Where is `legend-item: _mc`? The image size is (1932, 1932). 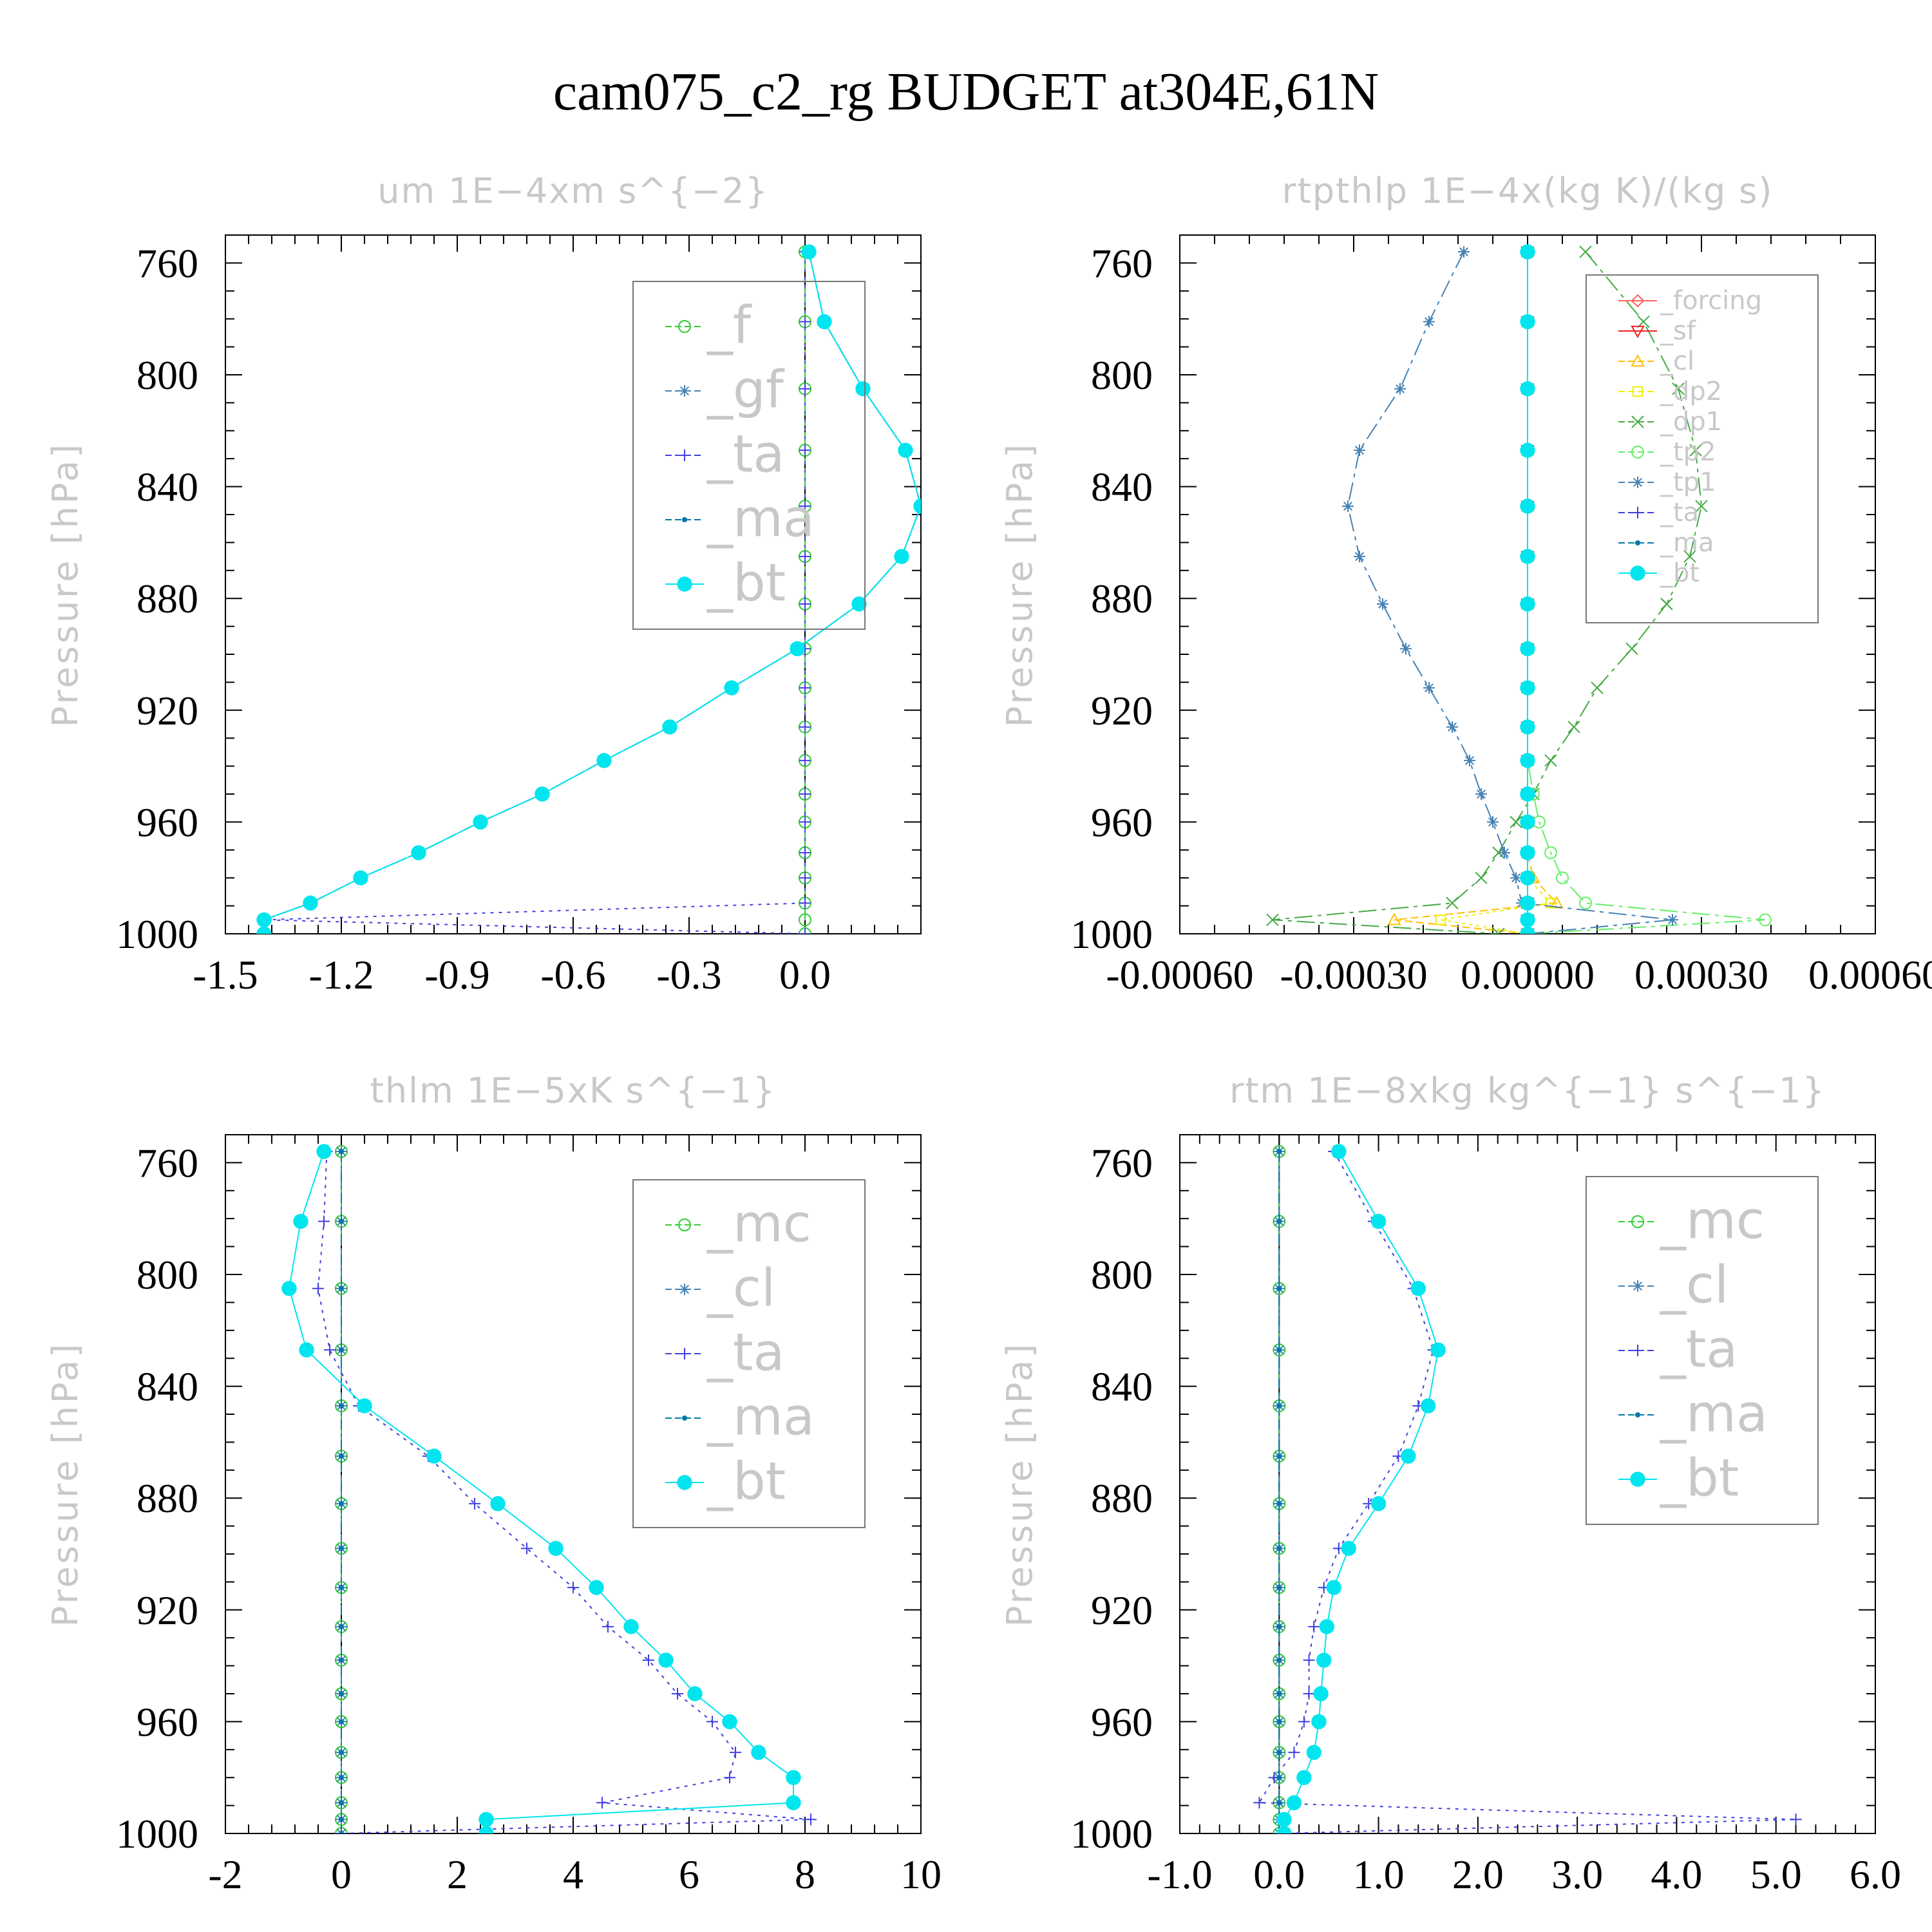 legend-item: _mc is located at coordinates (738, 1224).